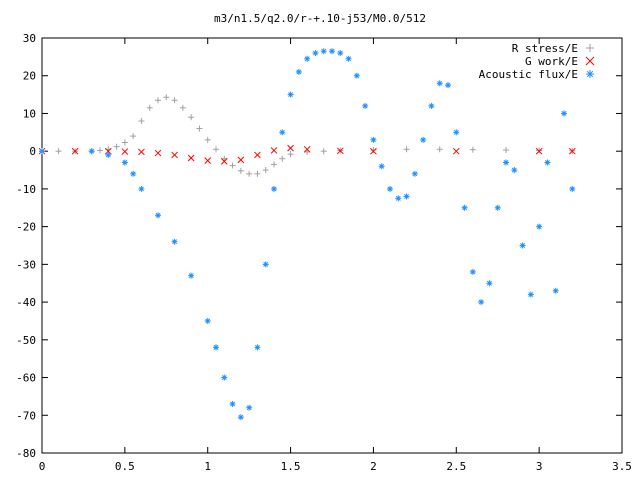 This screenshot has height=485, width=640. I want to click on y-tick-label: -60, so click(26, 378).